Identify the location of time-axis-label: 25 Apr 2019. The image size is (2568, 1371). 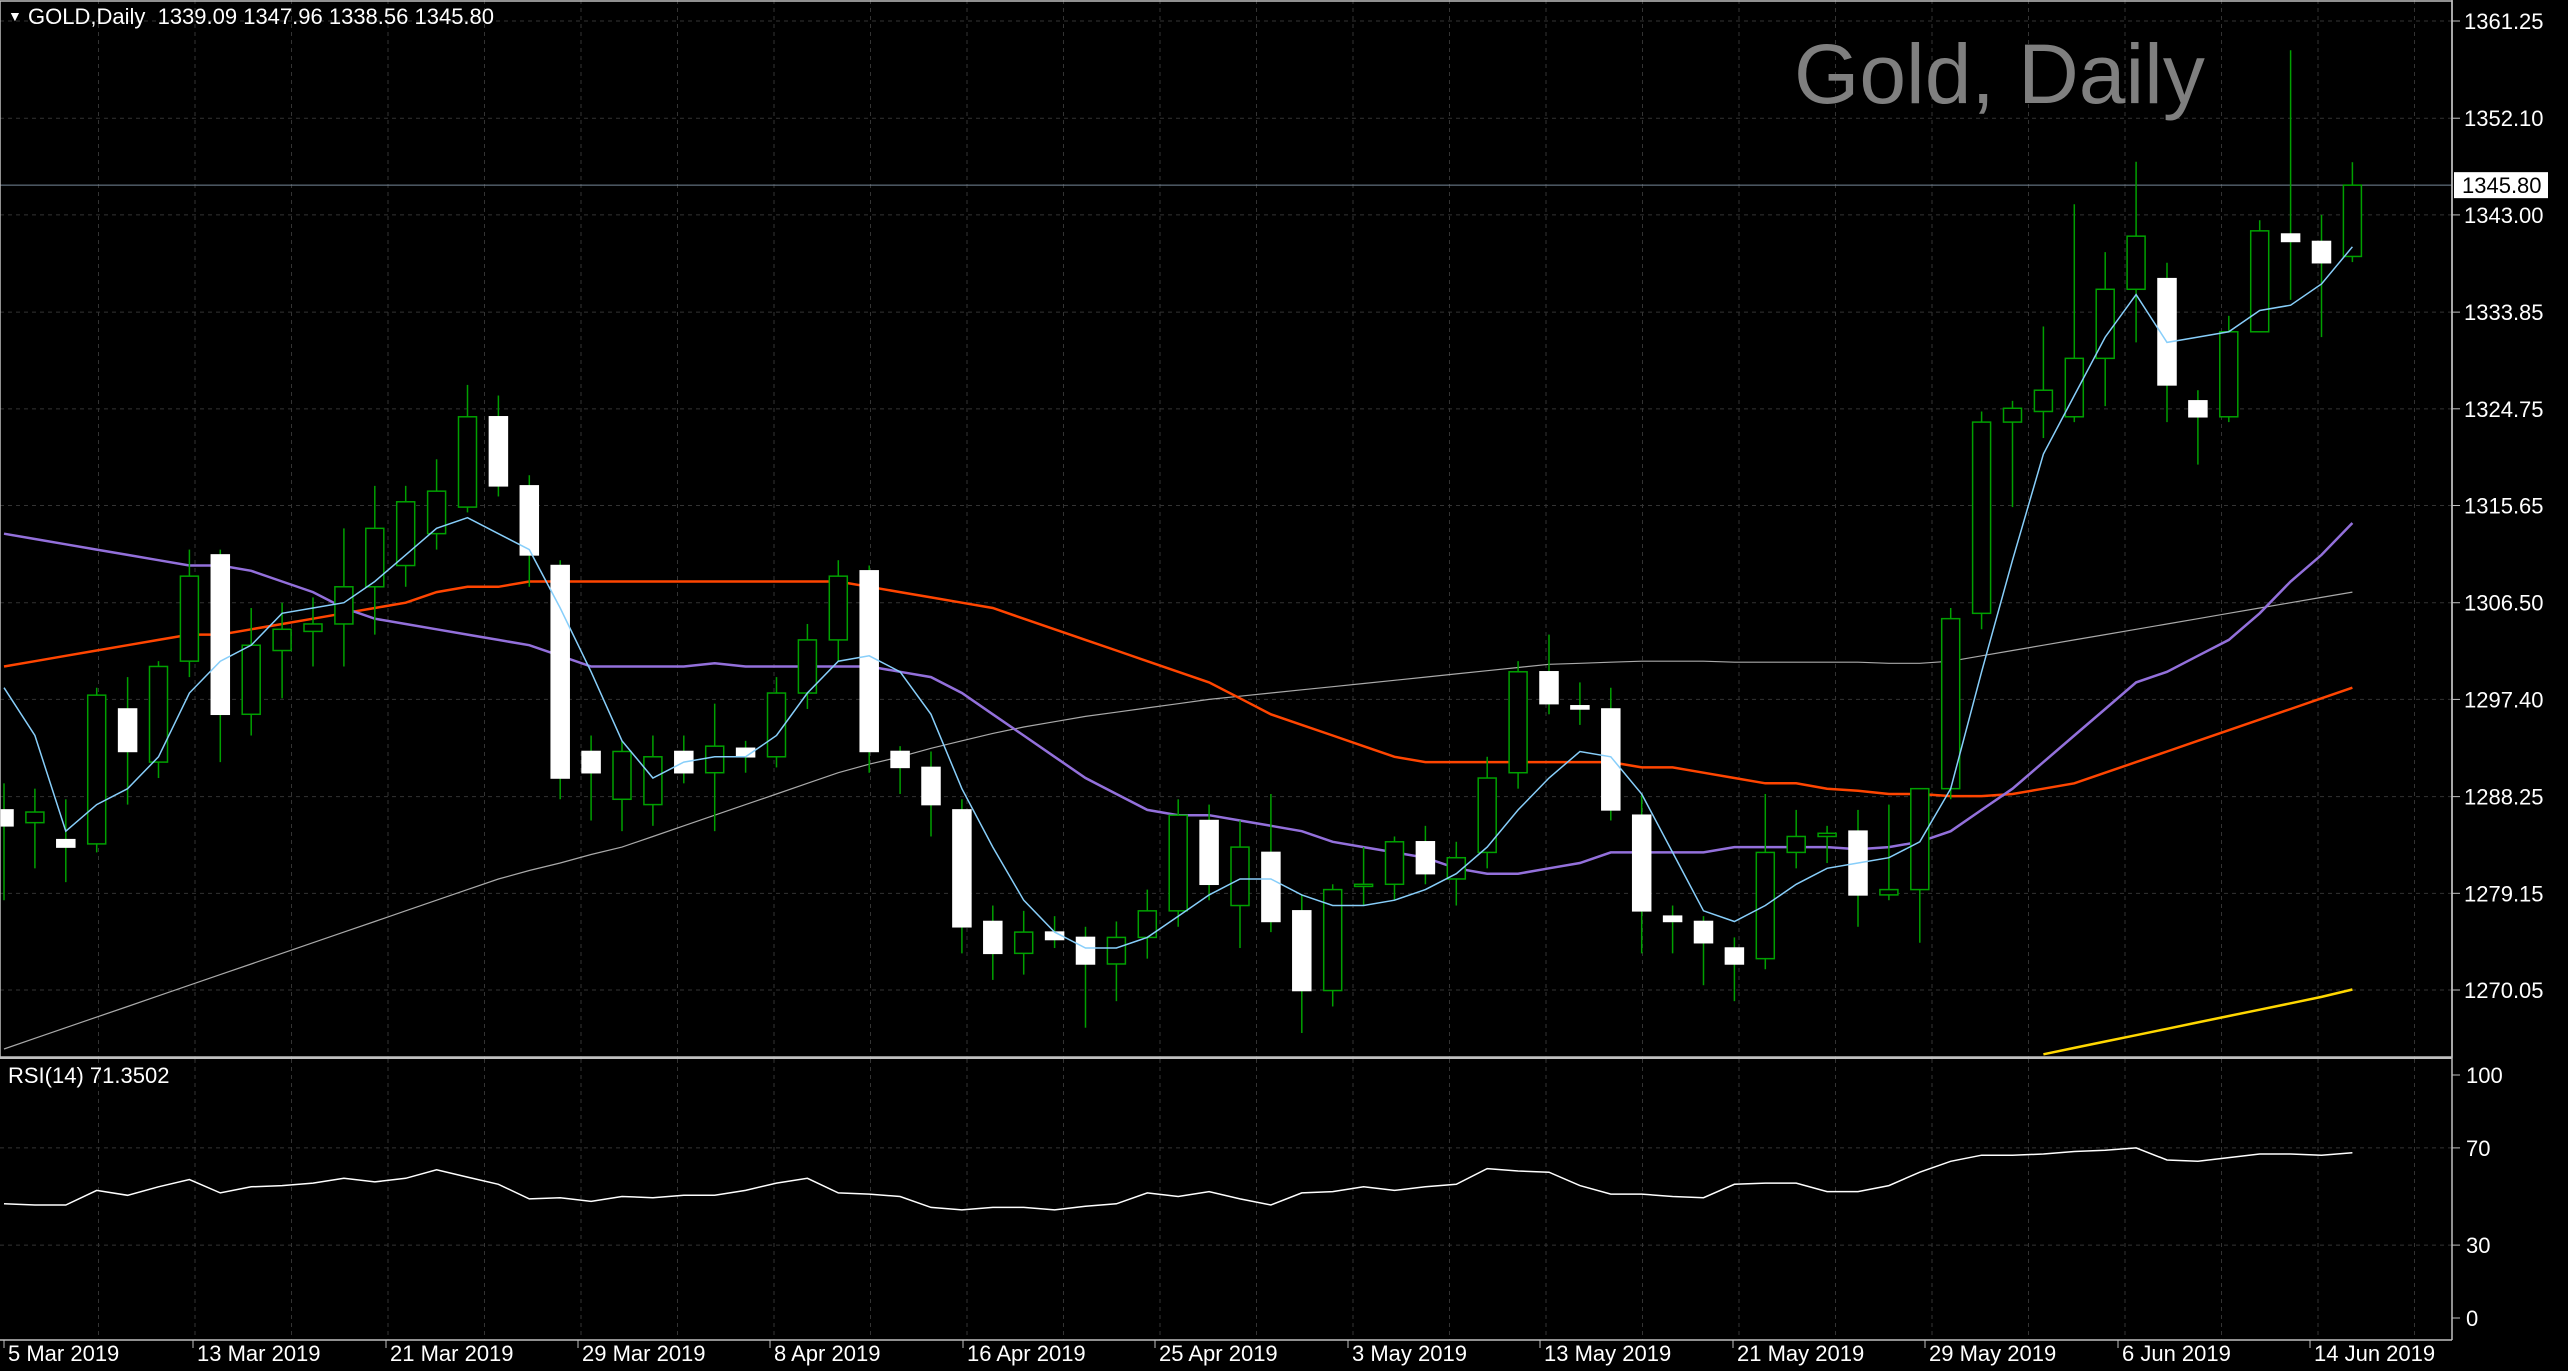
(1218, 1353).